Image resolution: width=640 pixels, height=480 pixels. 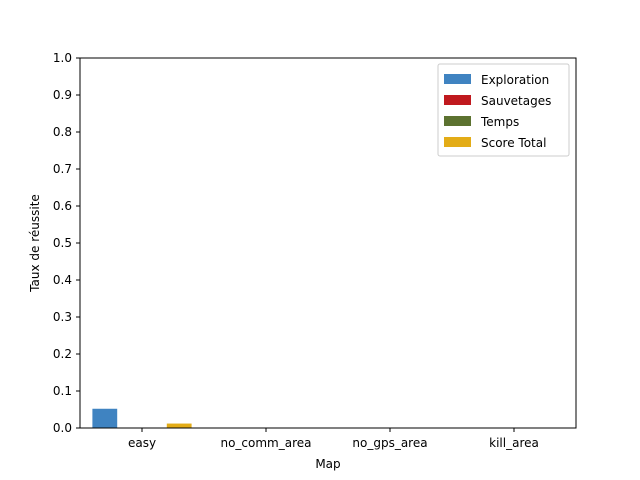 I want to click on y-tick-label: 0.5, so click(x=62, y=243).